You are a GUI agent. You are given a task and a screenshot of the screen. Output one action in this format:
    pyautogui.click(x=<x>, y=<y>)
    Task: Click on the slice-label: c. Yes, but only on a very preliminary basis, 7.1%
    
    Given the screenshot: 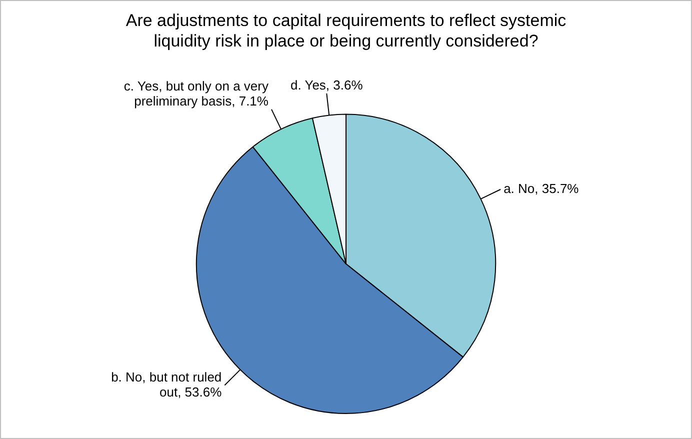 What is the action you would take?
    pyautogui.click(x=196, y=93)
    